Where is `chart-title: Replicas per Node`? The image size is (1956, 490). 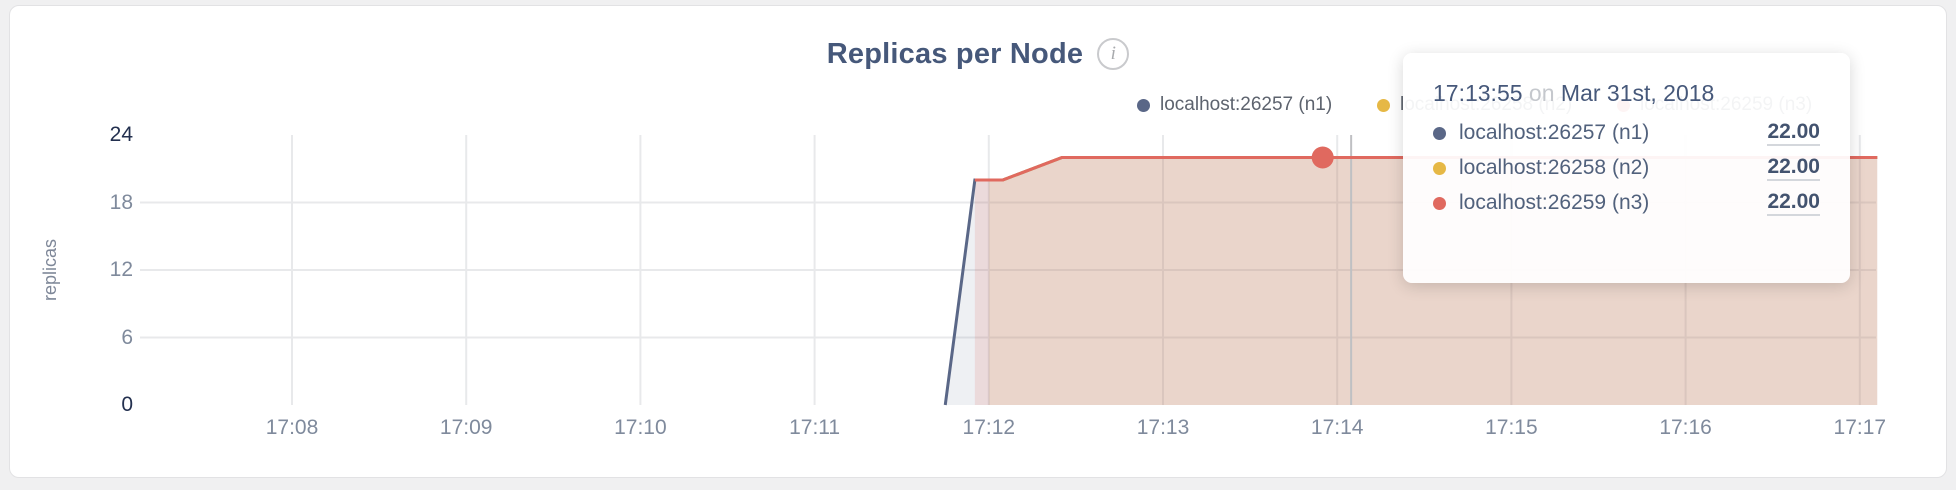
chart-title: Replicas per Node is located at coordinates (955, 53).